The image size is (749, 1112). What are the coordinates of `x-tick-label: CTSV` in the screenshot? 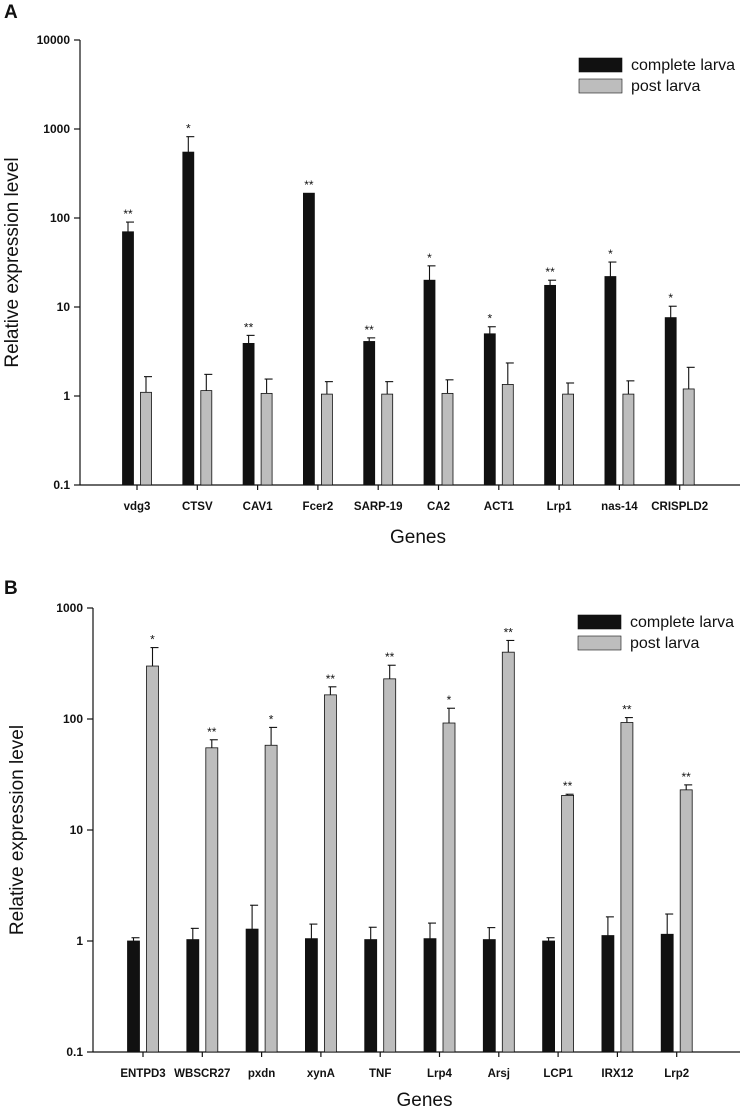 It's located at (197, 507).